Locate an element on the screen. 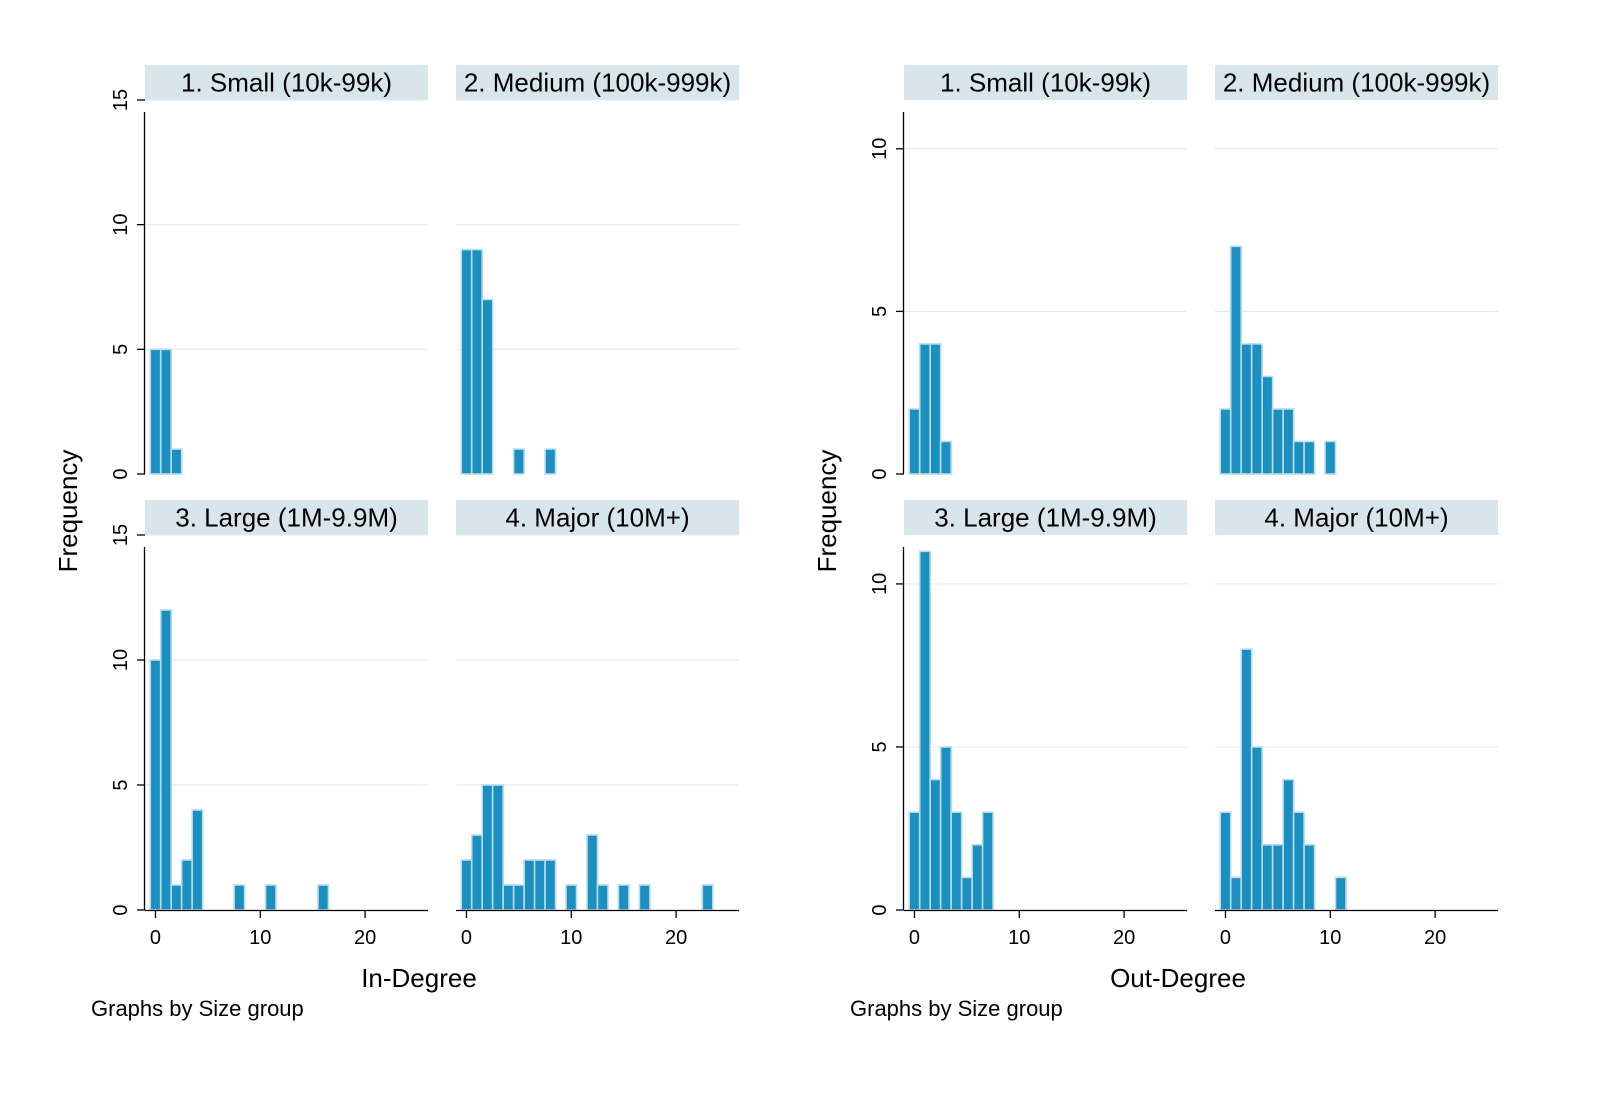  y-tick-label: 10 is located at coordinates (880, 584).